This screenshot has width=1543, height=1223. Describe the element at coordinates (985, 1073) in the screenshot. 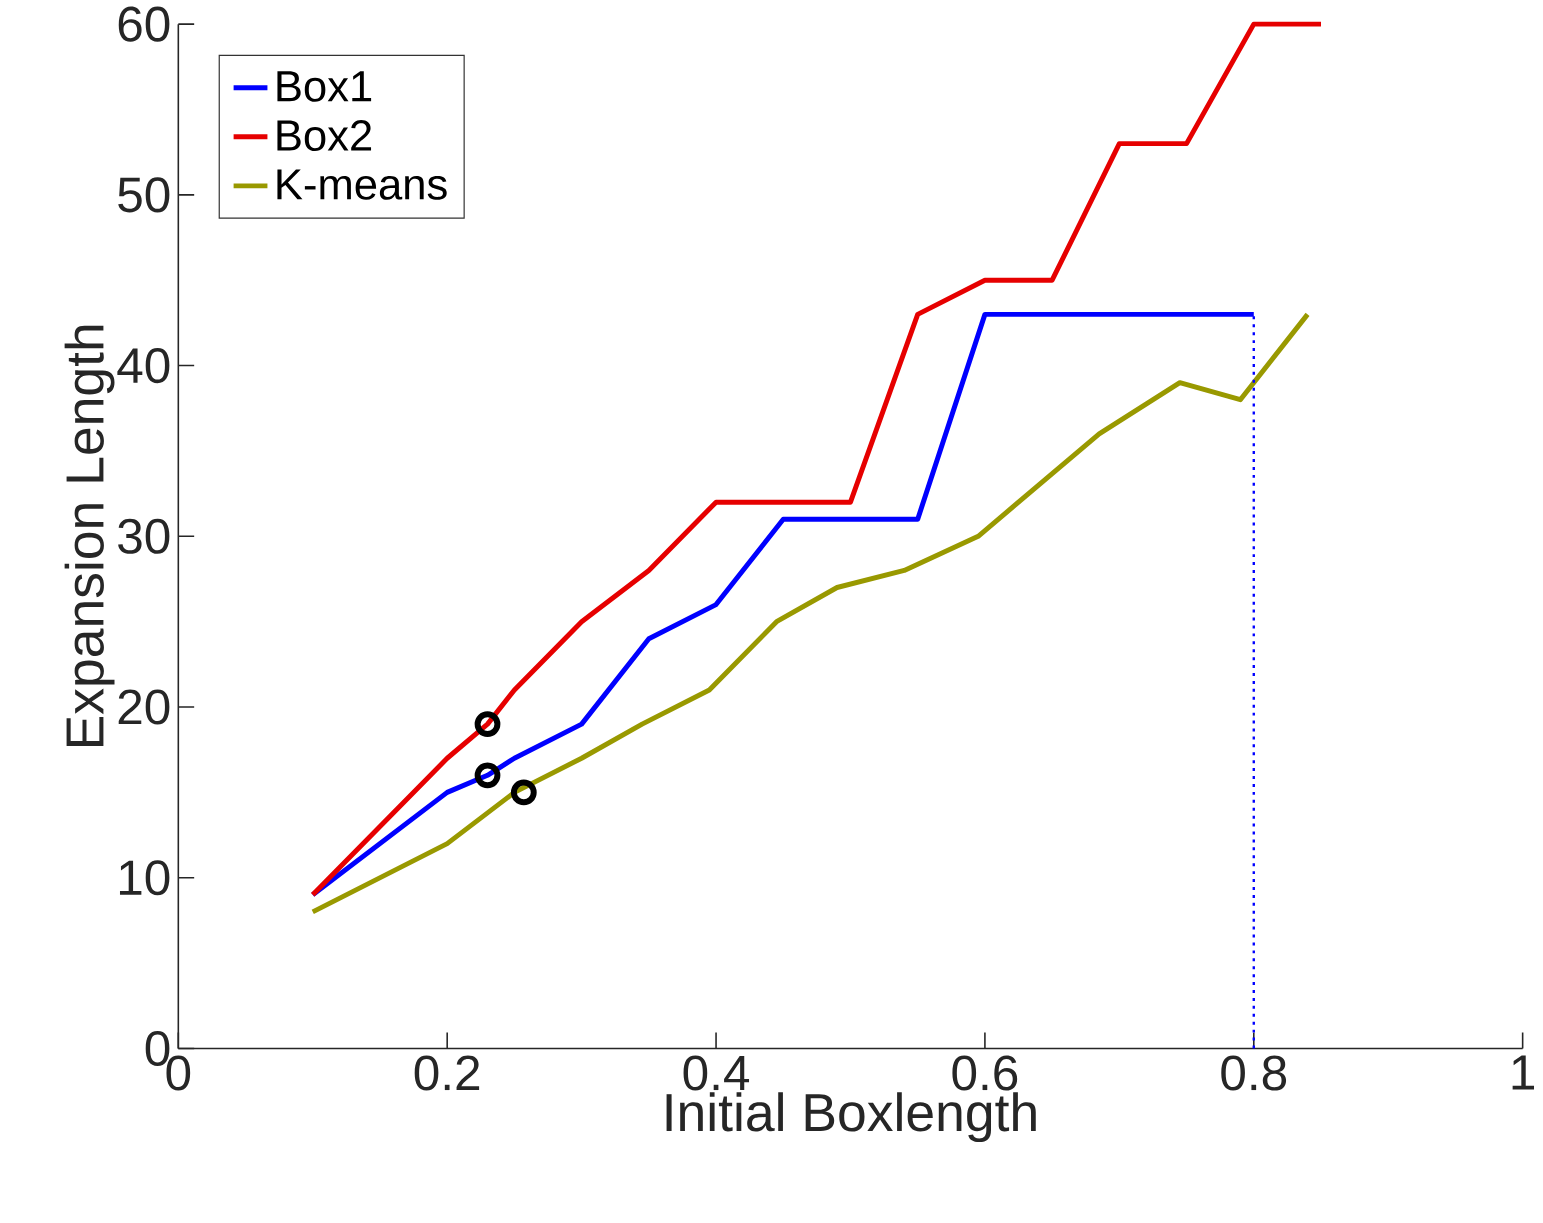

I see `x-tick-label: 0.6` at that location.